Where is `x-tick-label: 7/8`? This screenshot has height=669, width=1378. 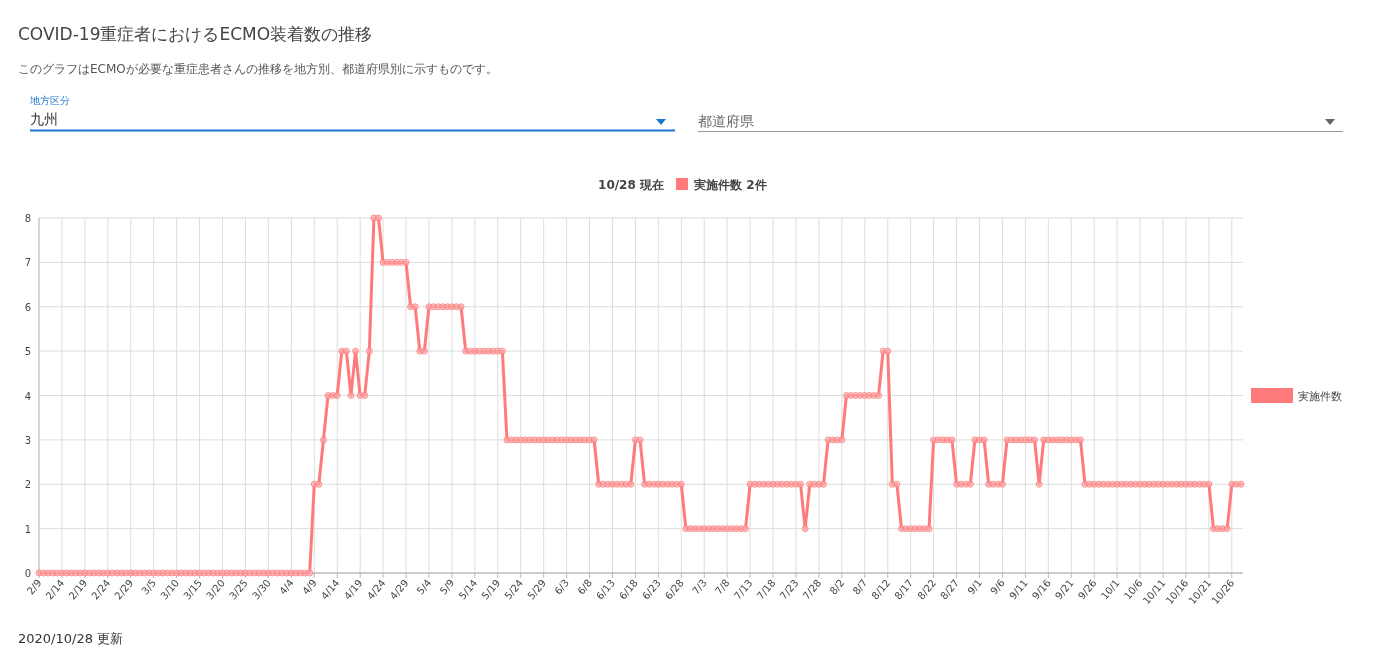 x-tick-label: 7/8 is located at coordinates (722, 587).